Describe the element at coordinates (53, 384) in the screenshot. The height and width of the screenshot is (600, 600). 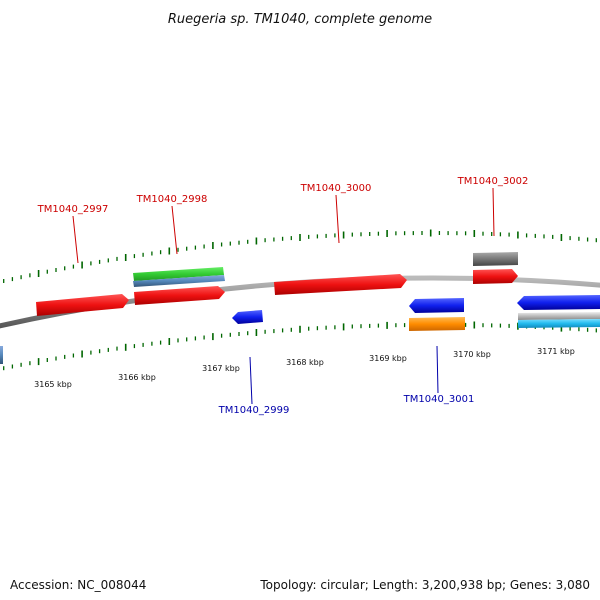
I see `kbp-label-3165: 3165 kbp` at that location.